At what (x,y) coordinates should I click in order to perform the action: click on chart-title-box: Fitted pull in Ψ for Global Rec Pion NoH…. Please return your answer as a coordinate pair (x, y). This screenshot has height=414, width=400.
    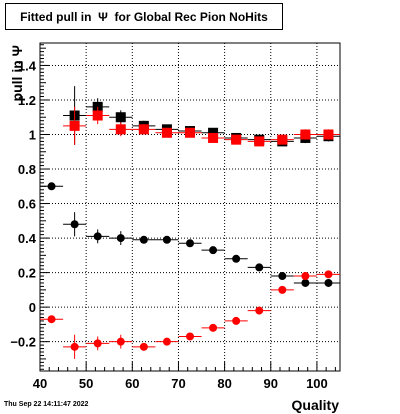
    Looking at the image, I should click on (144, 16).